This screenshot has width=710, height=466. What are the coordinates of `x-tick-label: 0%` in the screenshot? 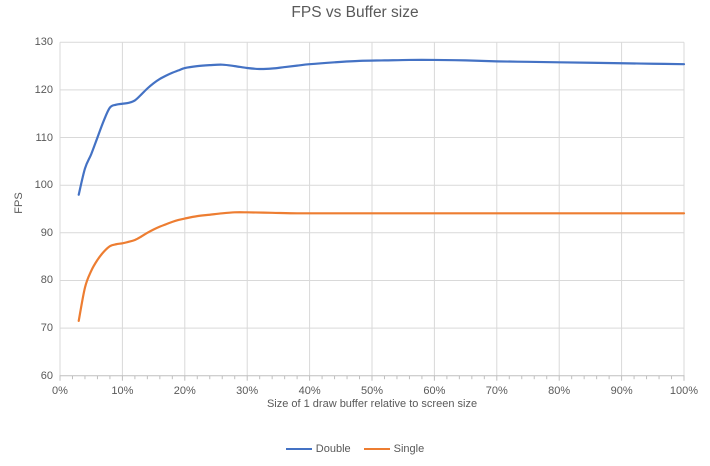 It's located at (60, 391).